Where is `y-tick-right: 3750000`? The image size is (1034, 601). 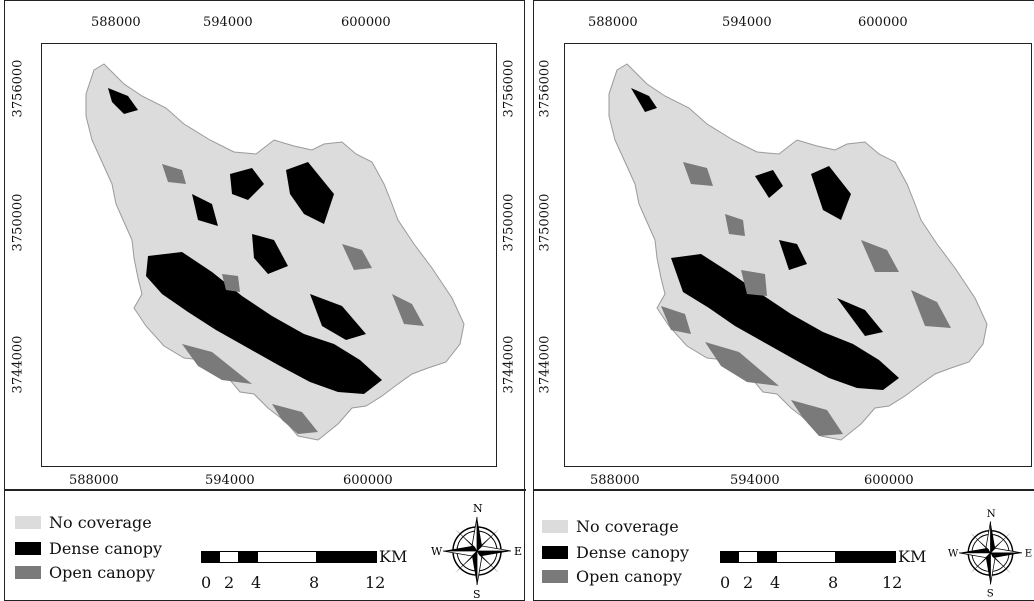
y-tick-right: 3750000 is located at coordinates (509, 222).